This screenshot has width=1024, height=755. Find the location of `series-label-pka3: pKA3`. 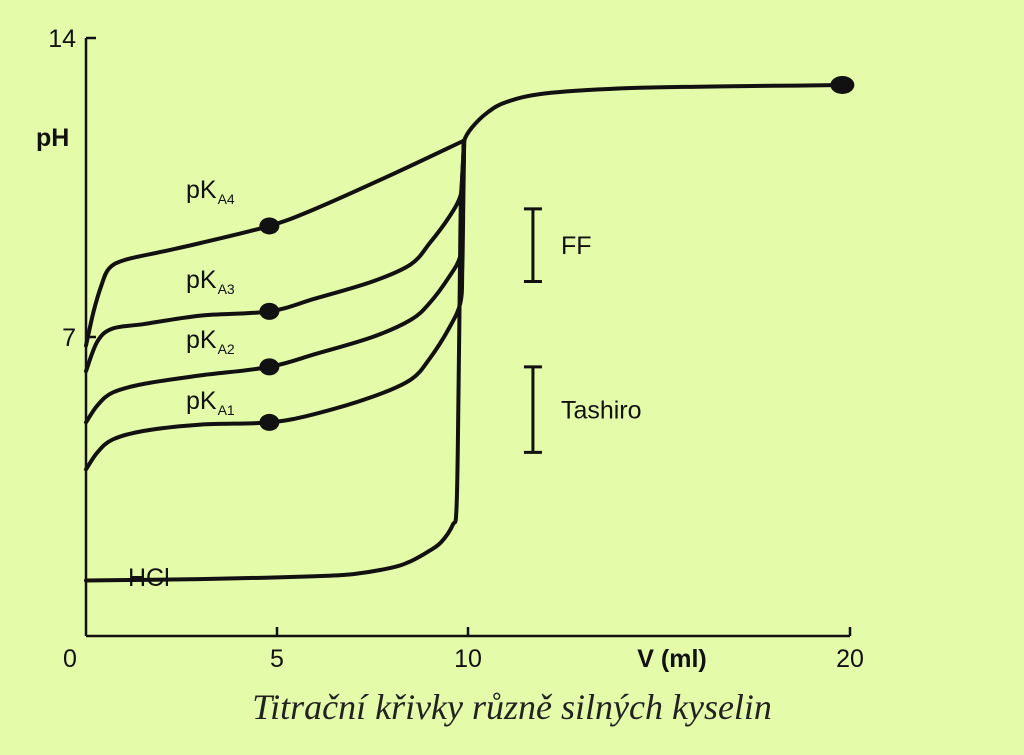

series-label-pka3: pKA3 is located at coordinates (210, 281).